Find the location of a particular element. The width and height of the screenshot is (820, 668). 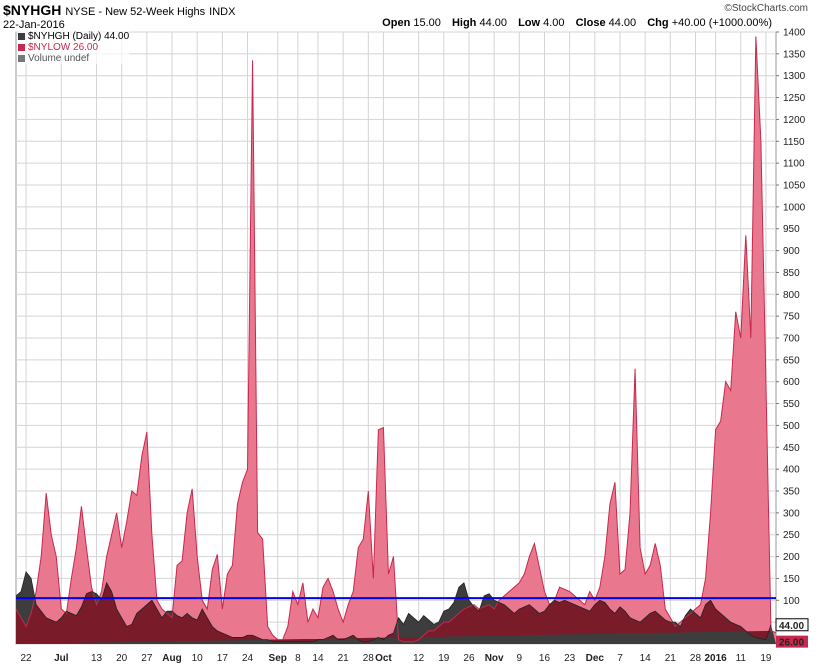

y-tick-label: 850 is located at coordinates (791, 273).